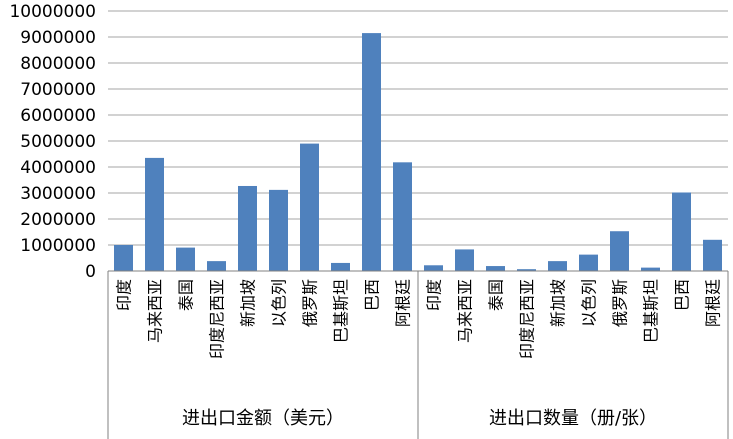 This screenshot has width=733, height=439. Describe the element at coordinates (58, 220) in the screenshot. I see `y-tick-label: 2000000` at that location.